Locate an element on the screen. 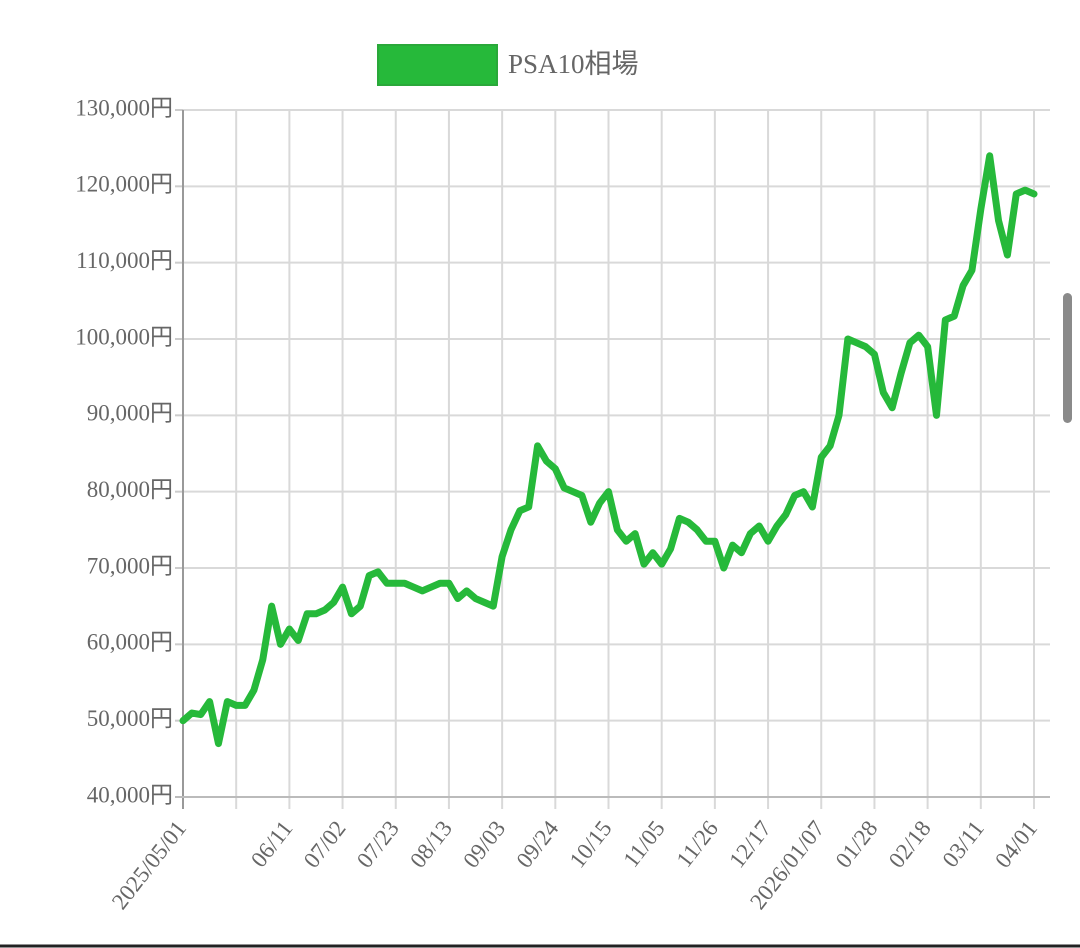 This screenshot has width=1080, height=948. y-tick-label: 110,000円 is located at coordinates (124, 260).